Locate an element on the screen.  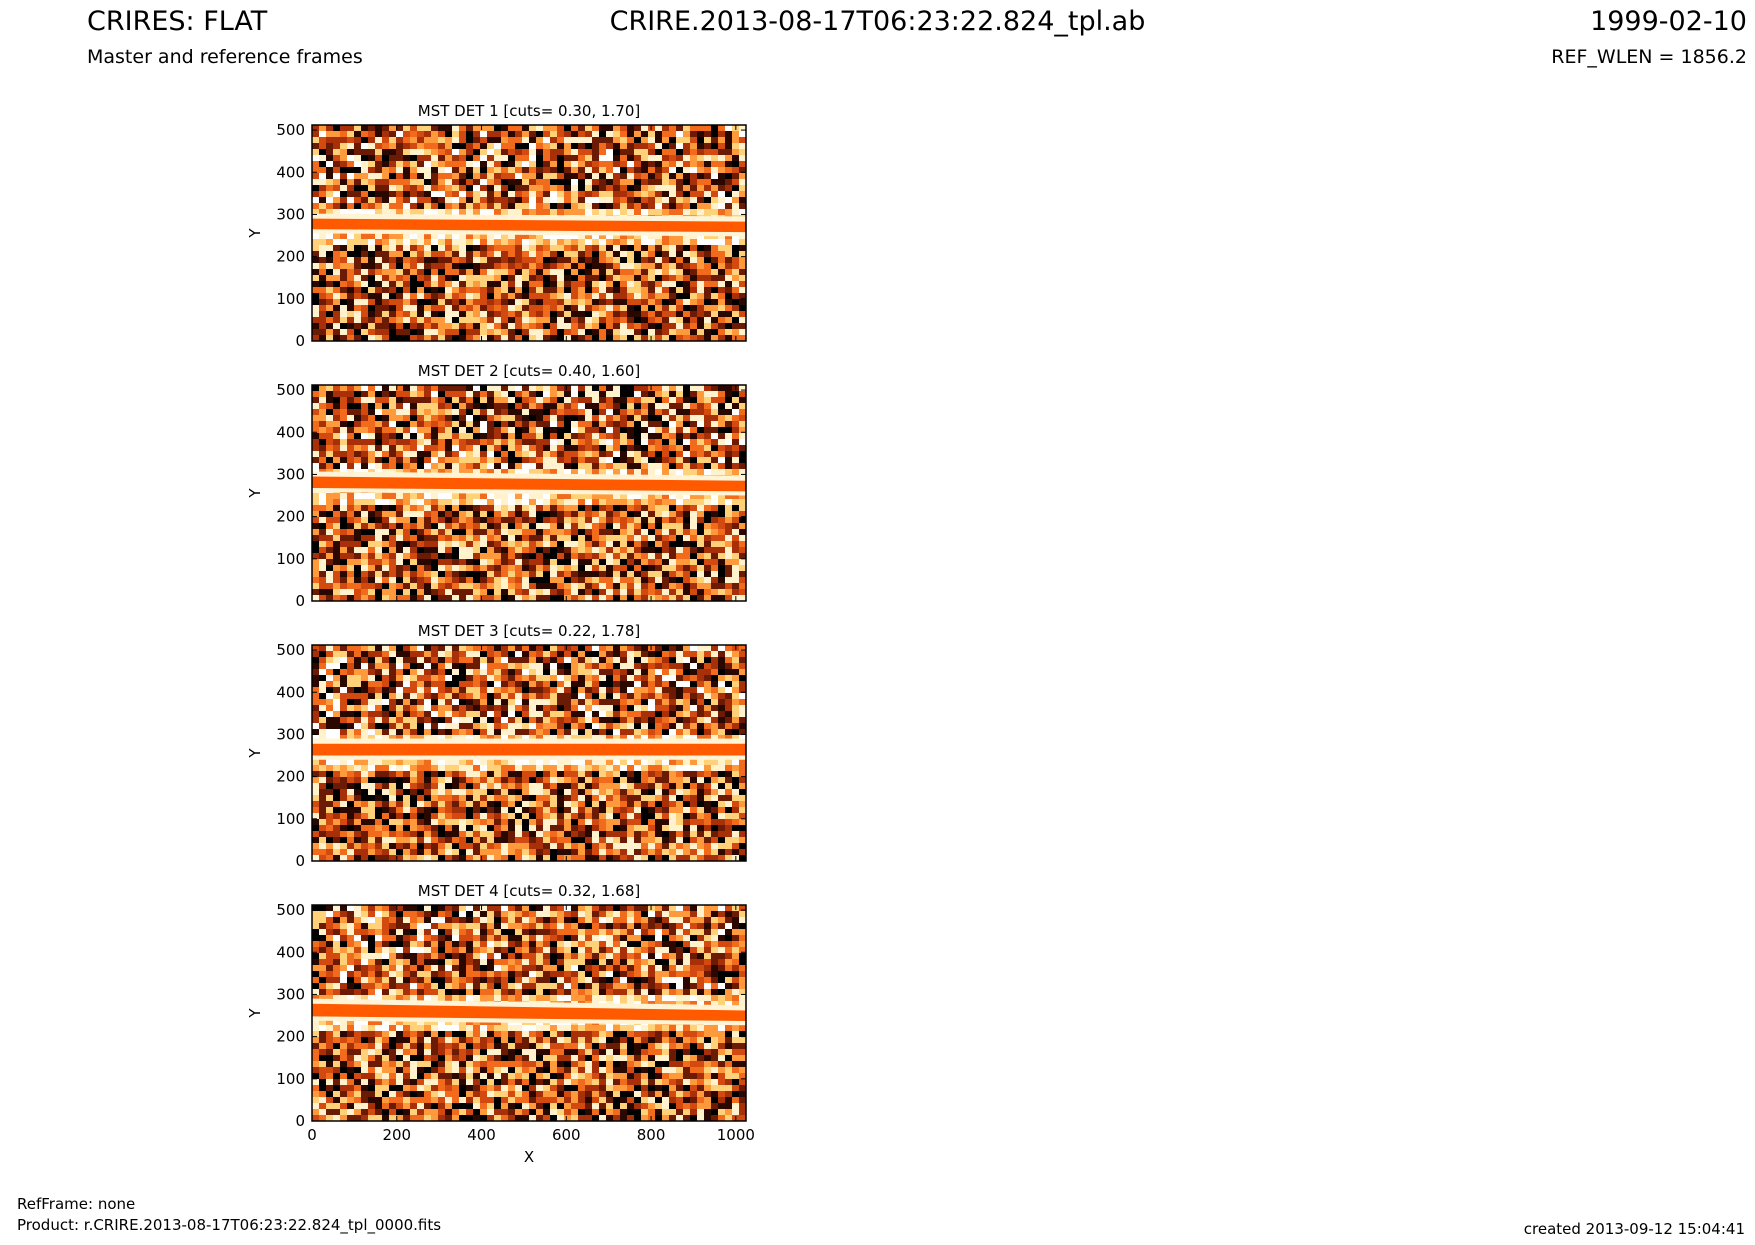
date-title: 1999-02-10 is located at coordinates (1668, 21).